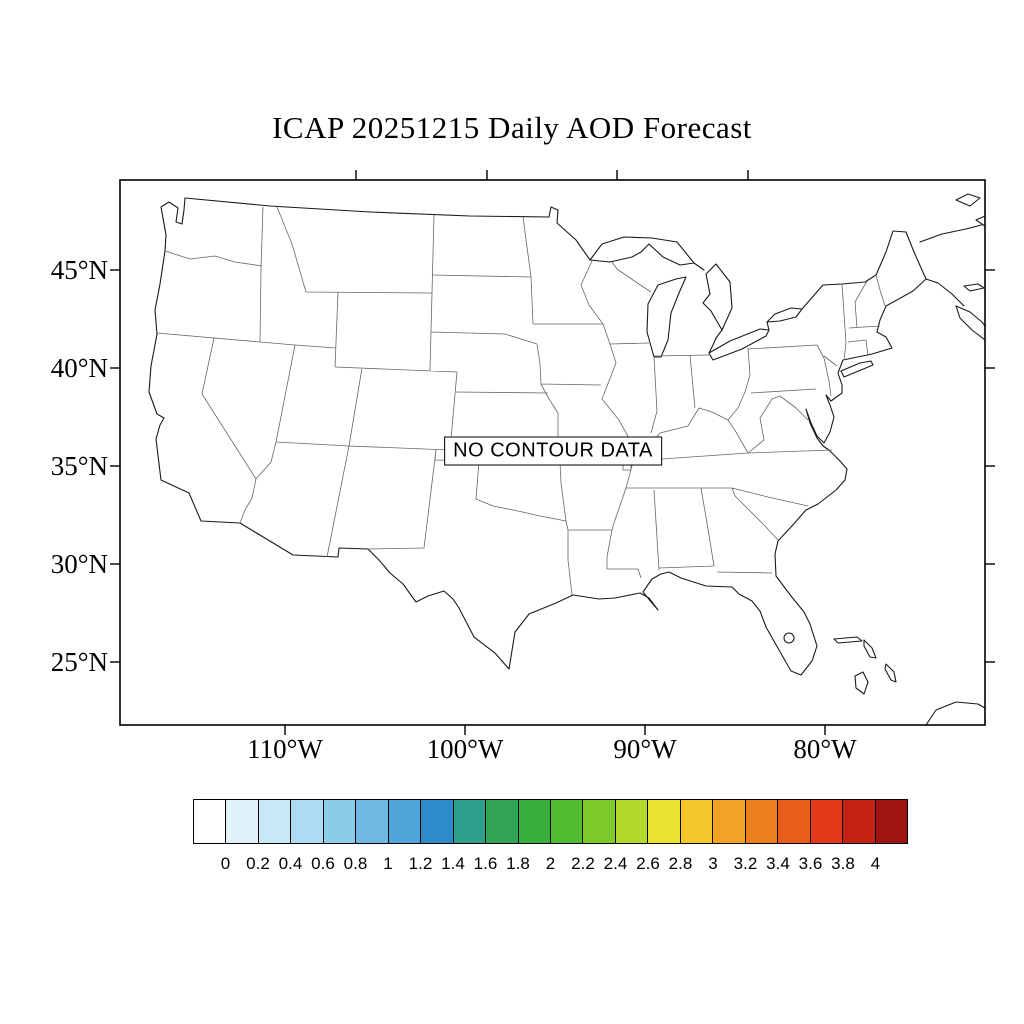  Describe the element at coordinates (970, 210) in the screenshot. I see `gulf-st-lawrence-islands` at that location.